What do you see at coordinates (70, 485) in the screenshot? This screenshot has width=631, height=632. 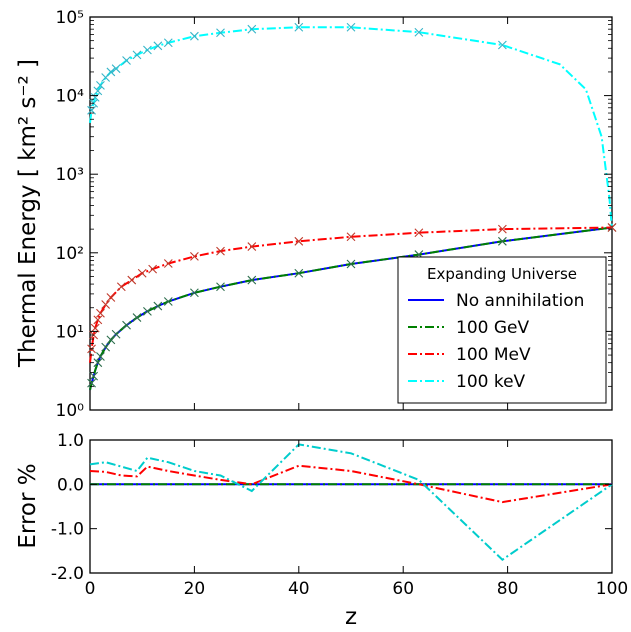 I see `bottom-y-tick-label: 0.0` at bounding box center [70, 485].